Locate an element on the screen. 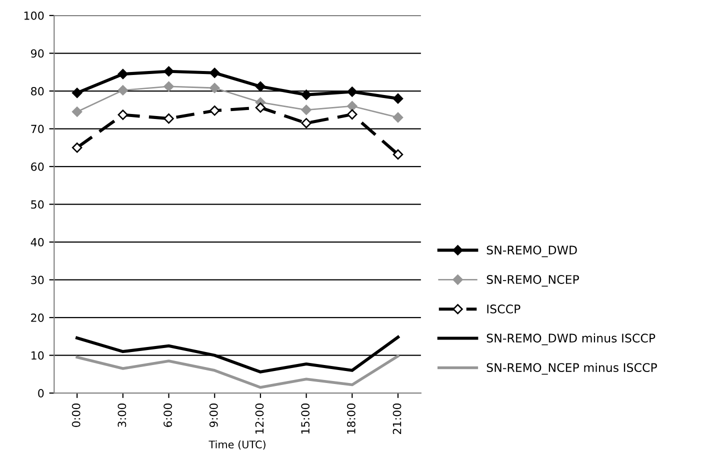 This screenshot has height=456, width=722. x-tick-label: 0:00 is located at coordinates (76, 416).